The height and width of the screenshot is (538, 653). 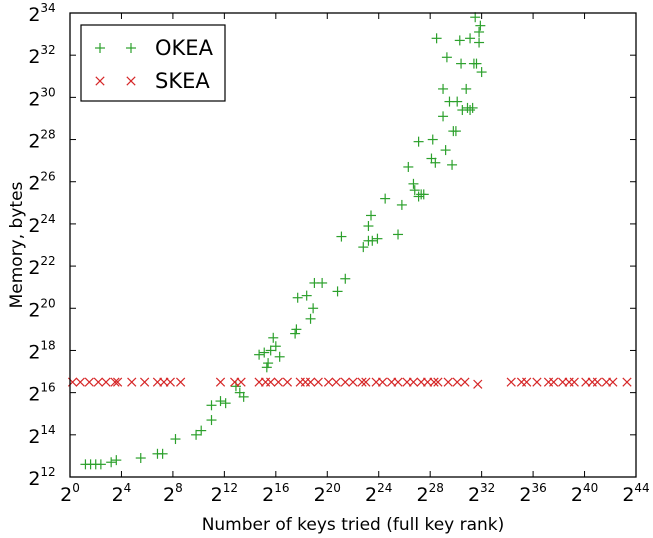 What do you see at coordinates (41, 266) in the screenshot?
I see `y-tick-label: 222` at bounding box center [41, 266].